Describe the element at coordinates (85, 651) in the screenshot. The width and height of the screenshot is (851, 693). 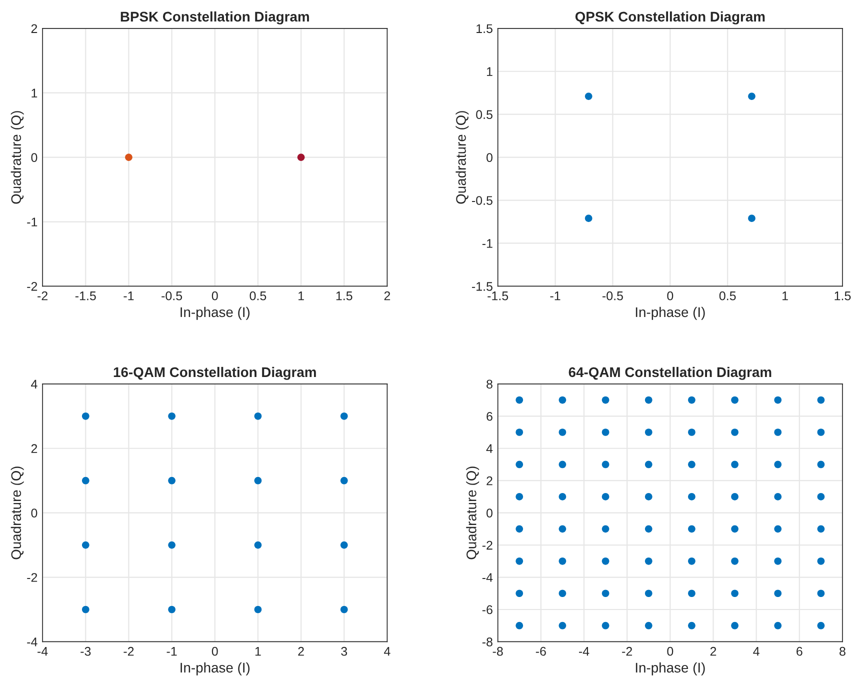
I see `x-tick-label: -3` at that location.